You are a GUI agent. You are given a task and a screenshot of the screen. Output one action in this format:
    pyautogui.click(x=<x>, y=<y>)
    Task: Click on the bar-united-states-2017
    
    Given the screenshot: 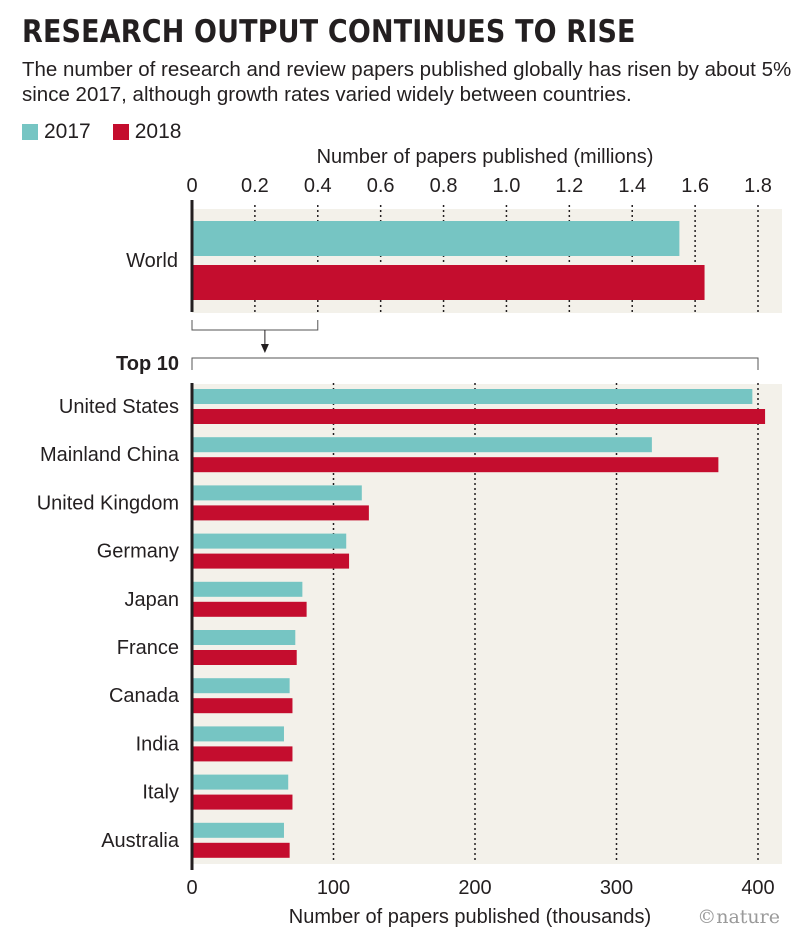 What is the action you would take?
    pyautogui.click(x=472, y=396)
    